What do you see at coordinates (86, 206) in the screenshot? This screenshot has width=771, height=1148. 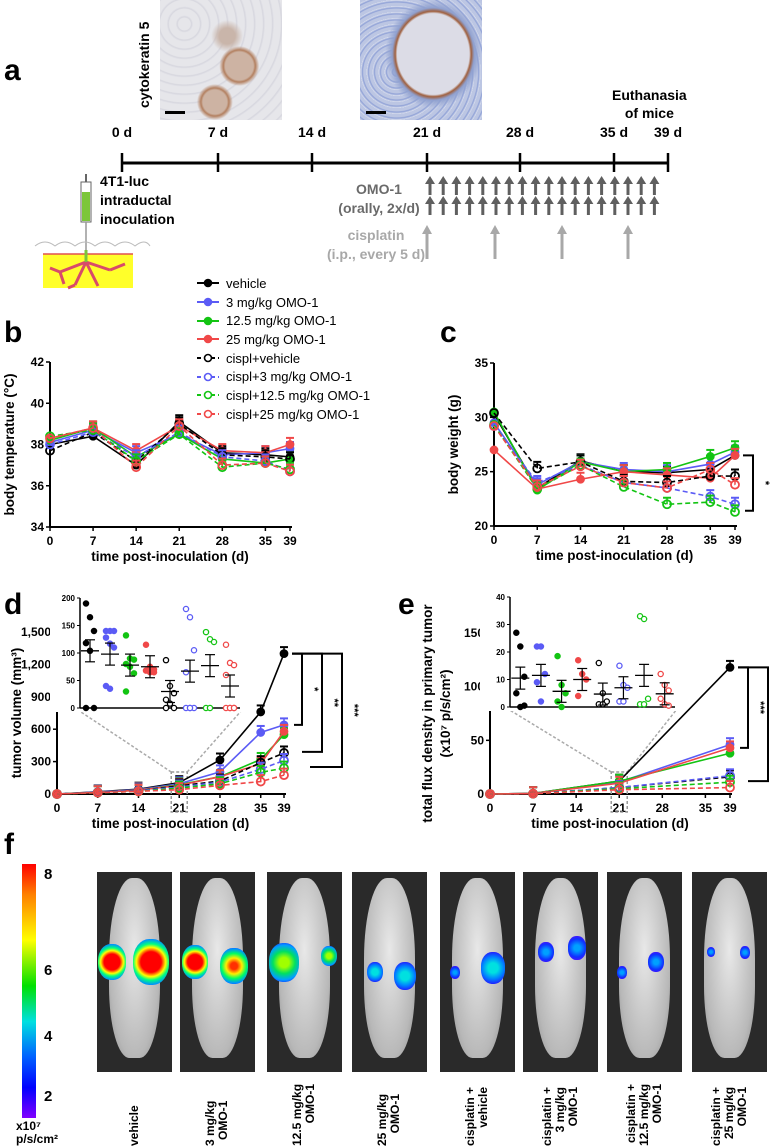 I see `syringe-fluid` at bounding box center [86, 206].